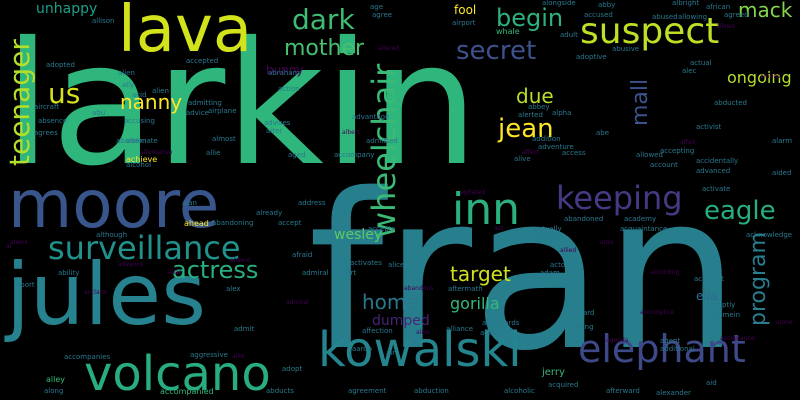 This screenshot has height=400, width=800. I want to click on small-word: alarm, so click(782, 141).